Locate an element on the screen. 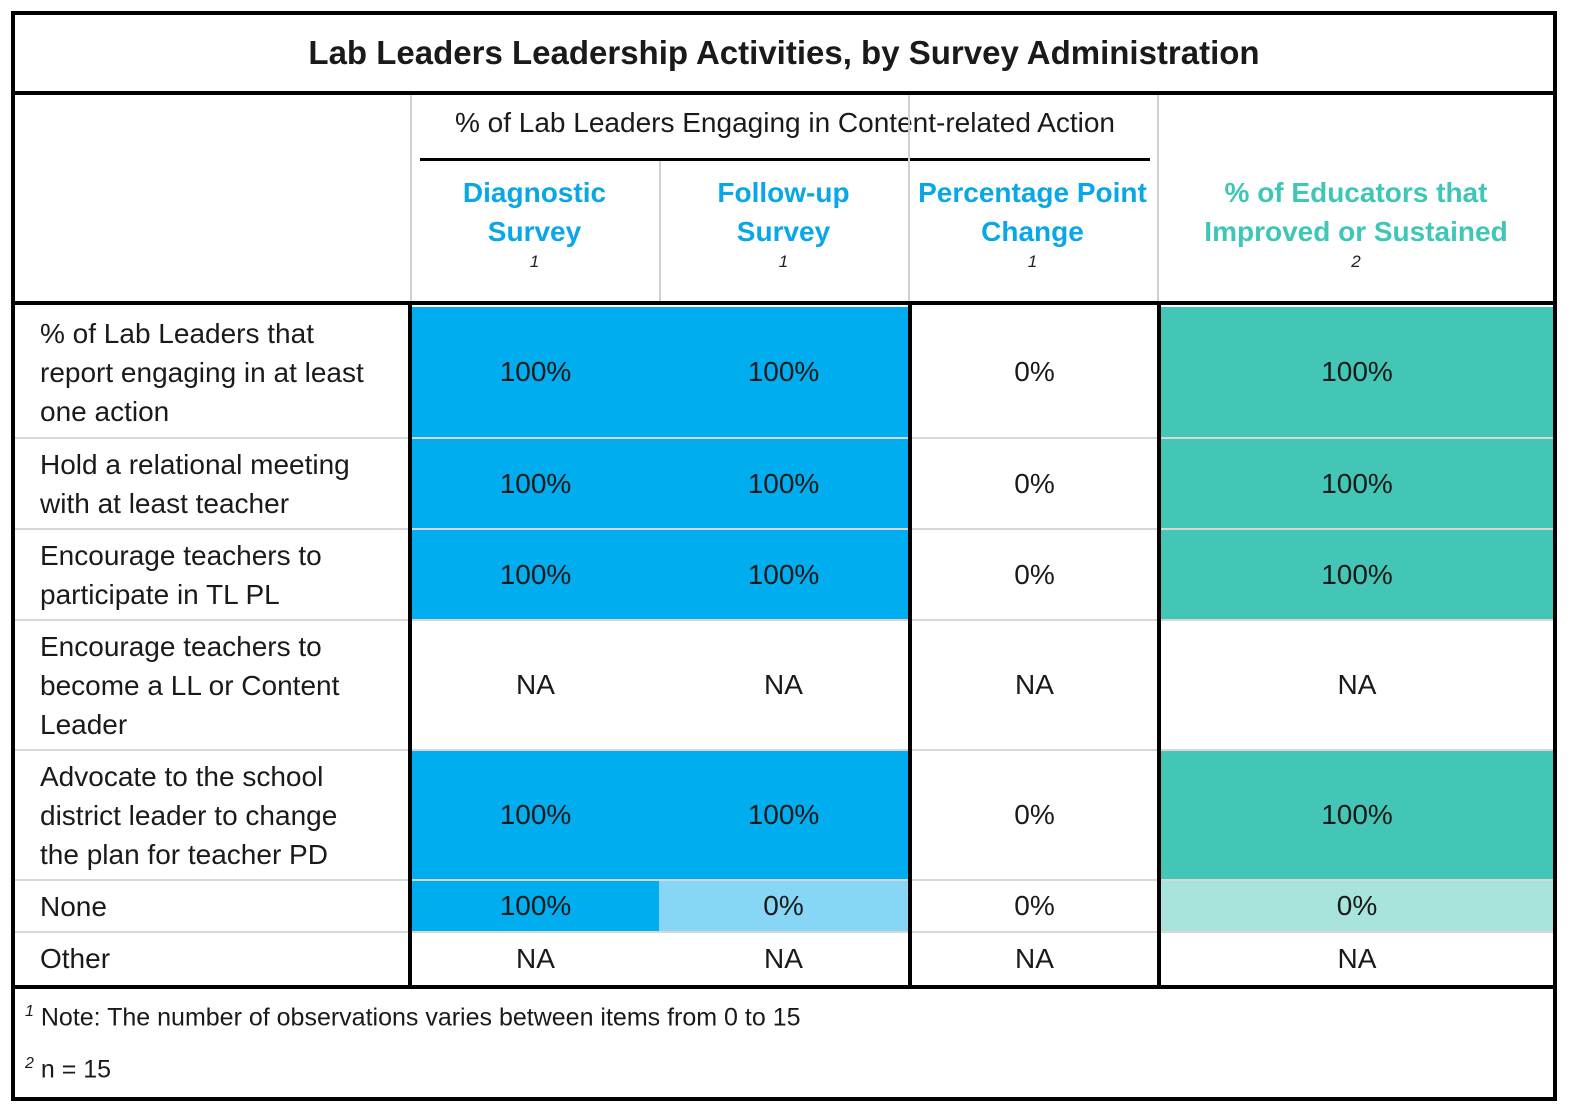  row-label-none: None is located at coordinates (73, 906).